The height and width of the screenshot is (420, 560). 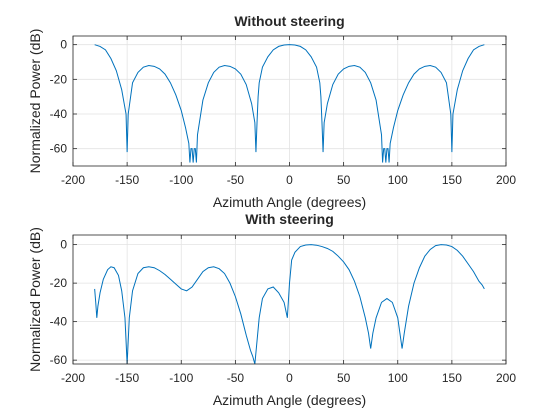 I want to click on chart-title: With steering, so click(x=289, y=219).